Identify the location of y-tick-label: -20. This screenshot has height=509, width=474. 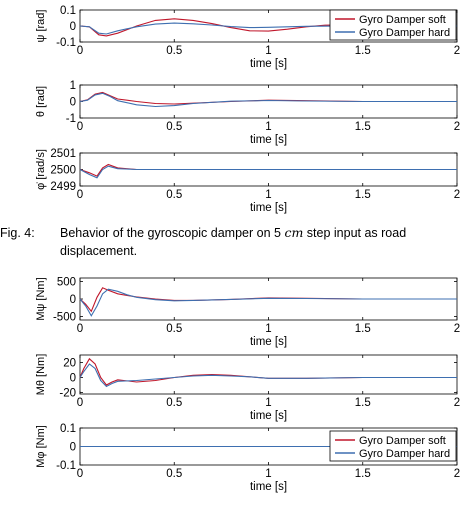
(67, 394).